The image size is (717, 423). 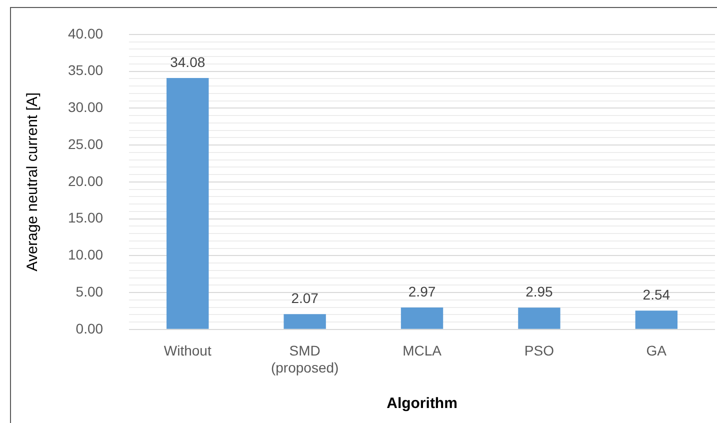 I want to click on x-axis-title: Algorithm, so click(x=422, y=403).